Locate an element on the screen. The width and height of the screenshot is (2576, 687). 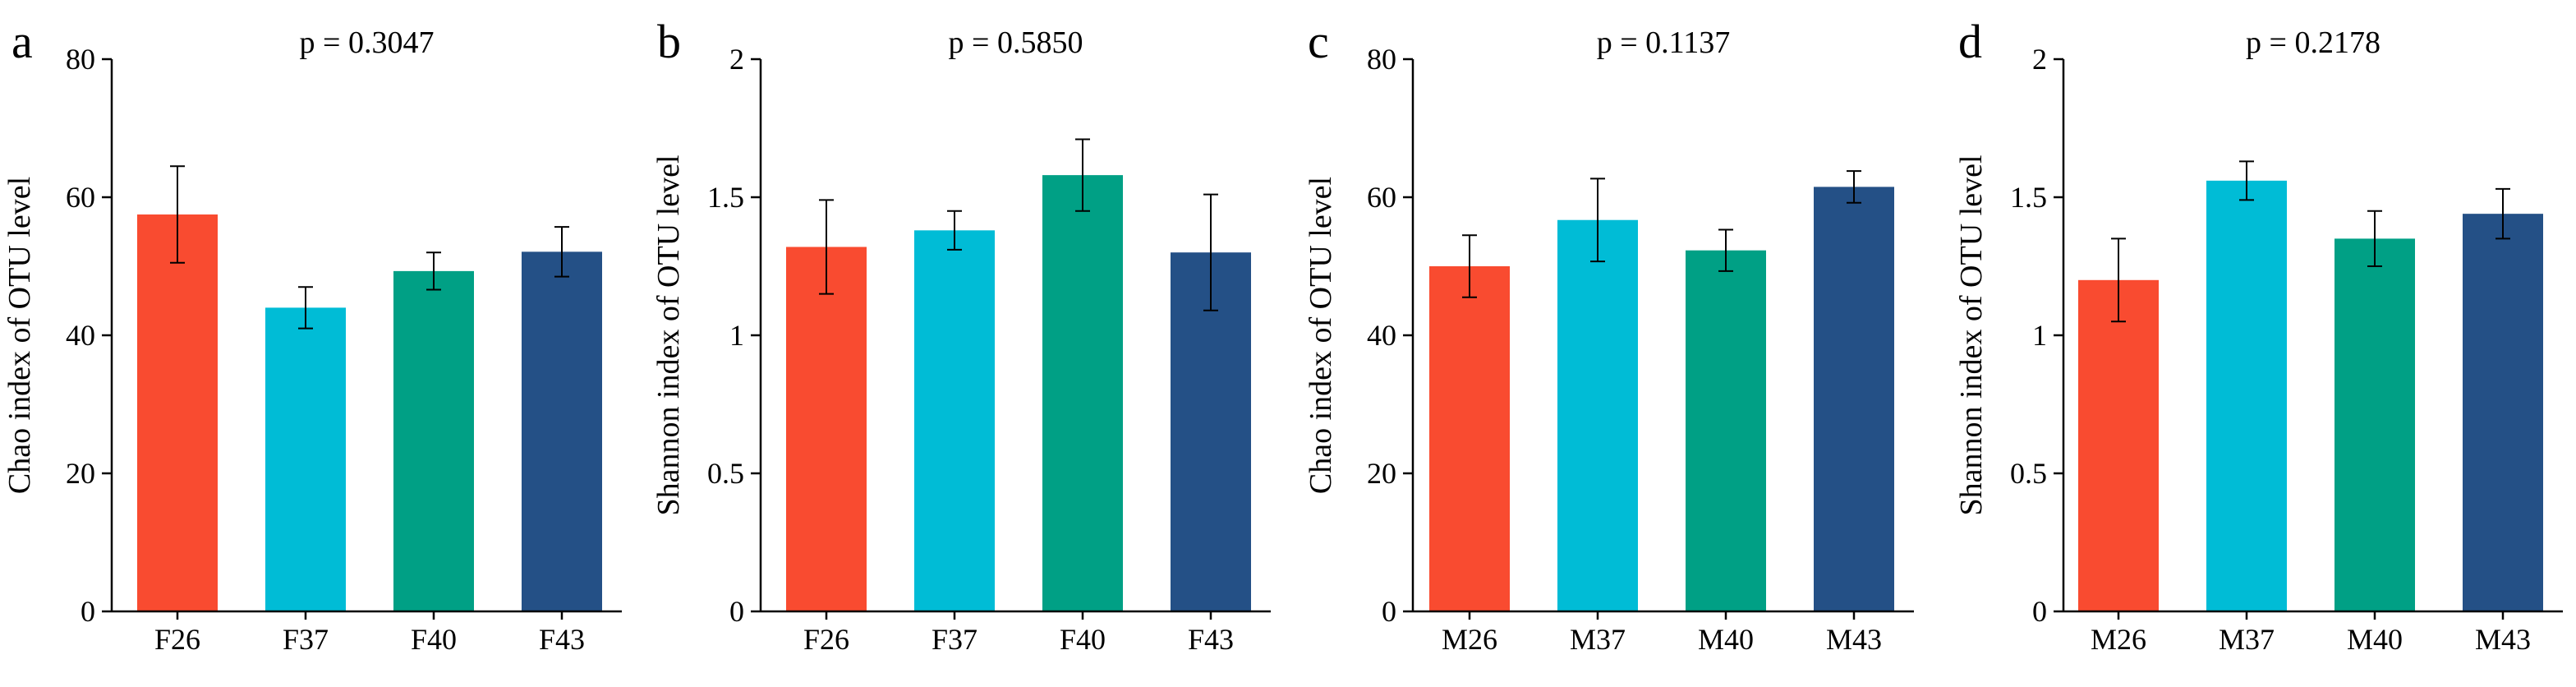
chart-a-bar-F37 is located at coordinates (305, 459).